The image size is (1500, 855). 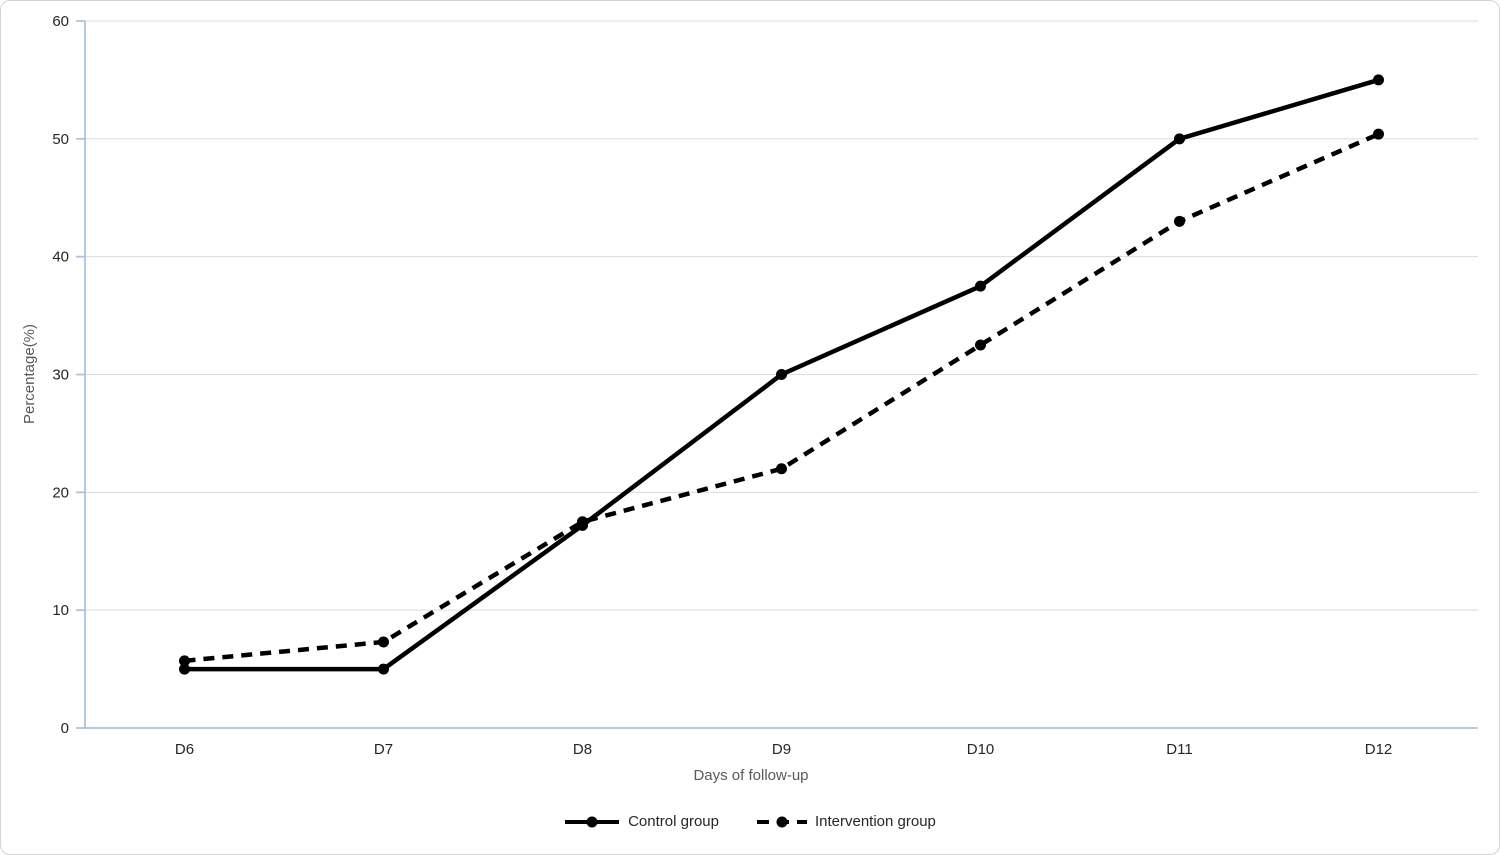 What do you see at coordinates (60, 375) in the screenshot?
I see `y-tick-label: 30` at bounding box center [60, 375].